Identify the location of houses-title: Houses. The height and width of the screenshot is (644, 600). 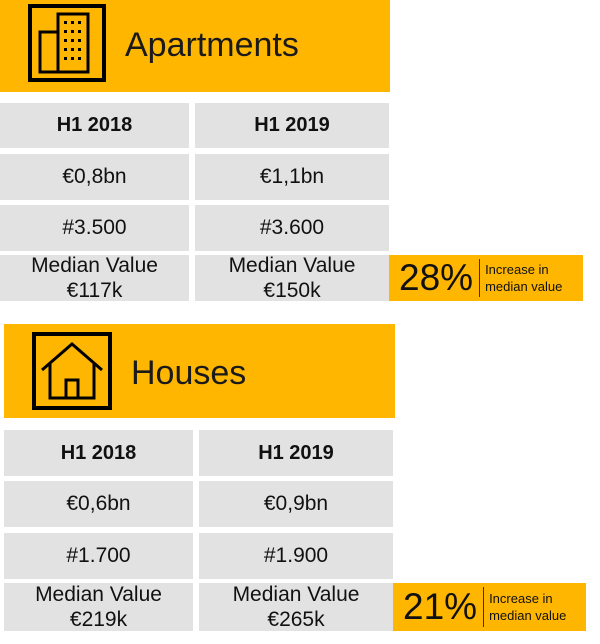
(189, 373).